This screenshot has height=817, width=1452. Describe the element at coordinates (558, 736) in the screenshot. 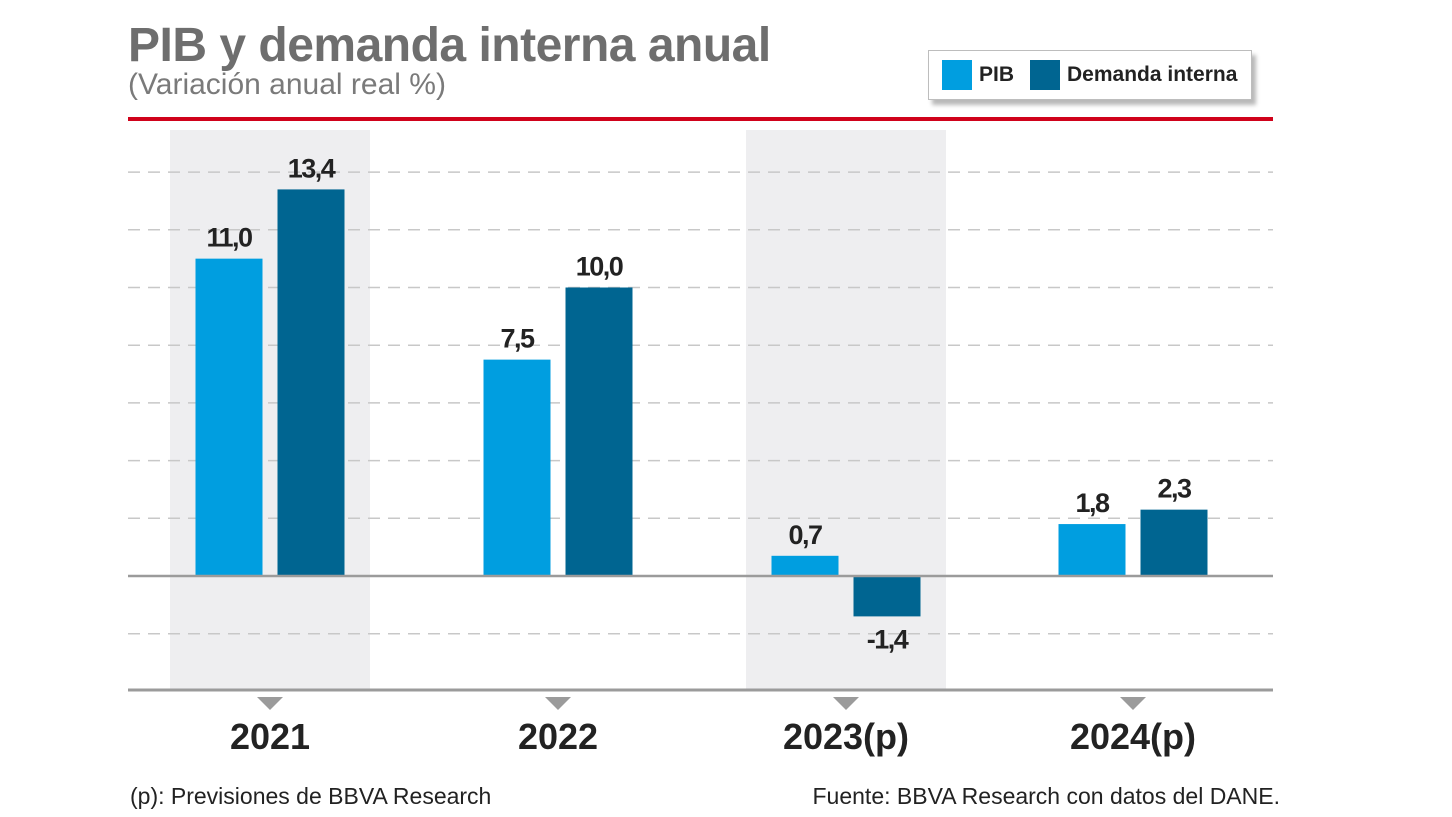

I see `x-tick-label-1: 2022` at that location.